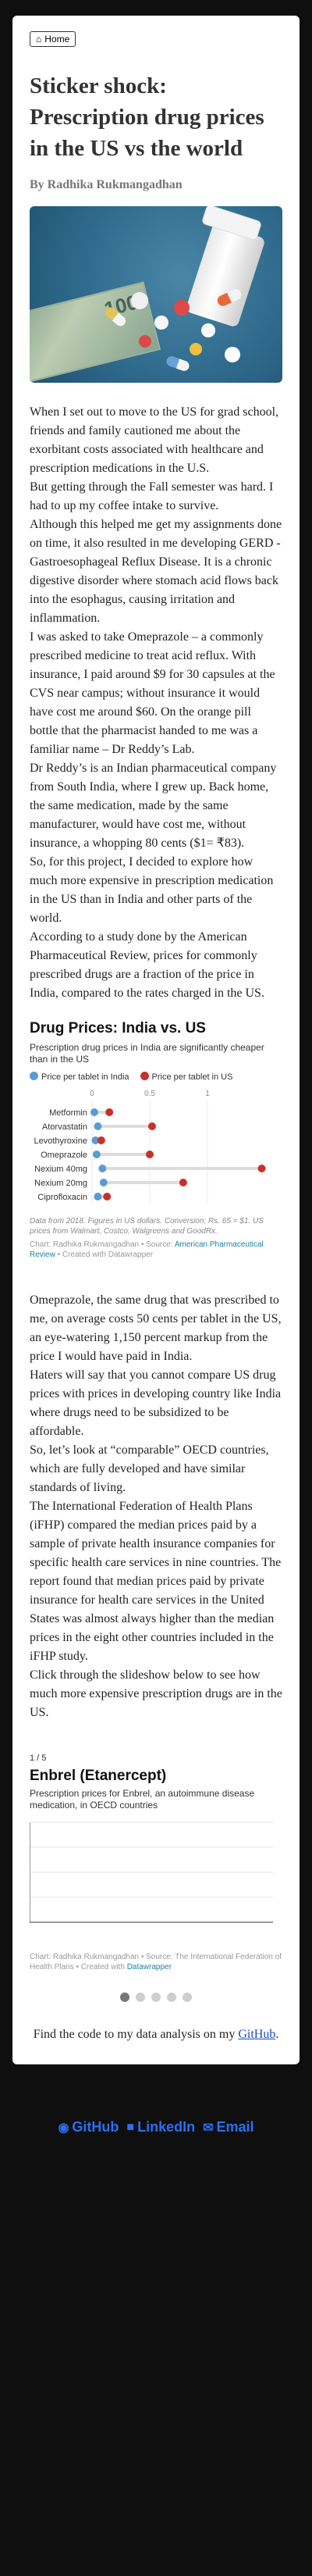 The width and height of the screenshot is (312, 2576). Describe the element at coordinates (178, 364) in the screenshot. I see `capsule-graphic` at that location.